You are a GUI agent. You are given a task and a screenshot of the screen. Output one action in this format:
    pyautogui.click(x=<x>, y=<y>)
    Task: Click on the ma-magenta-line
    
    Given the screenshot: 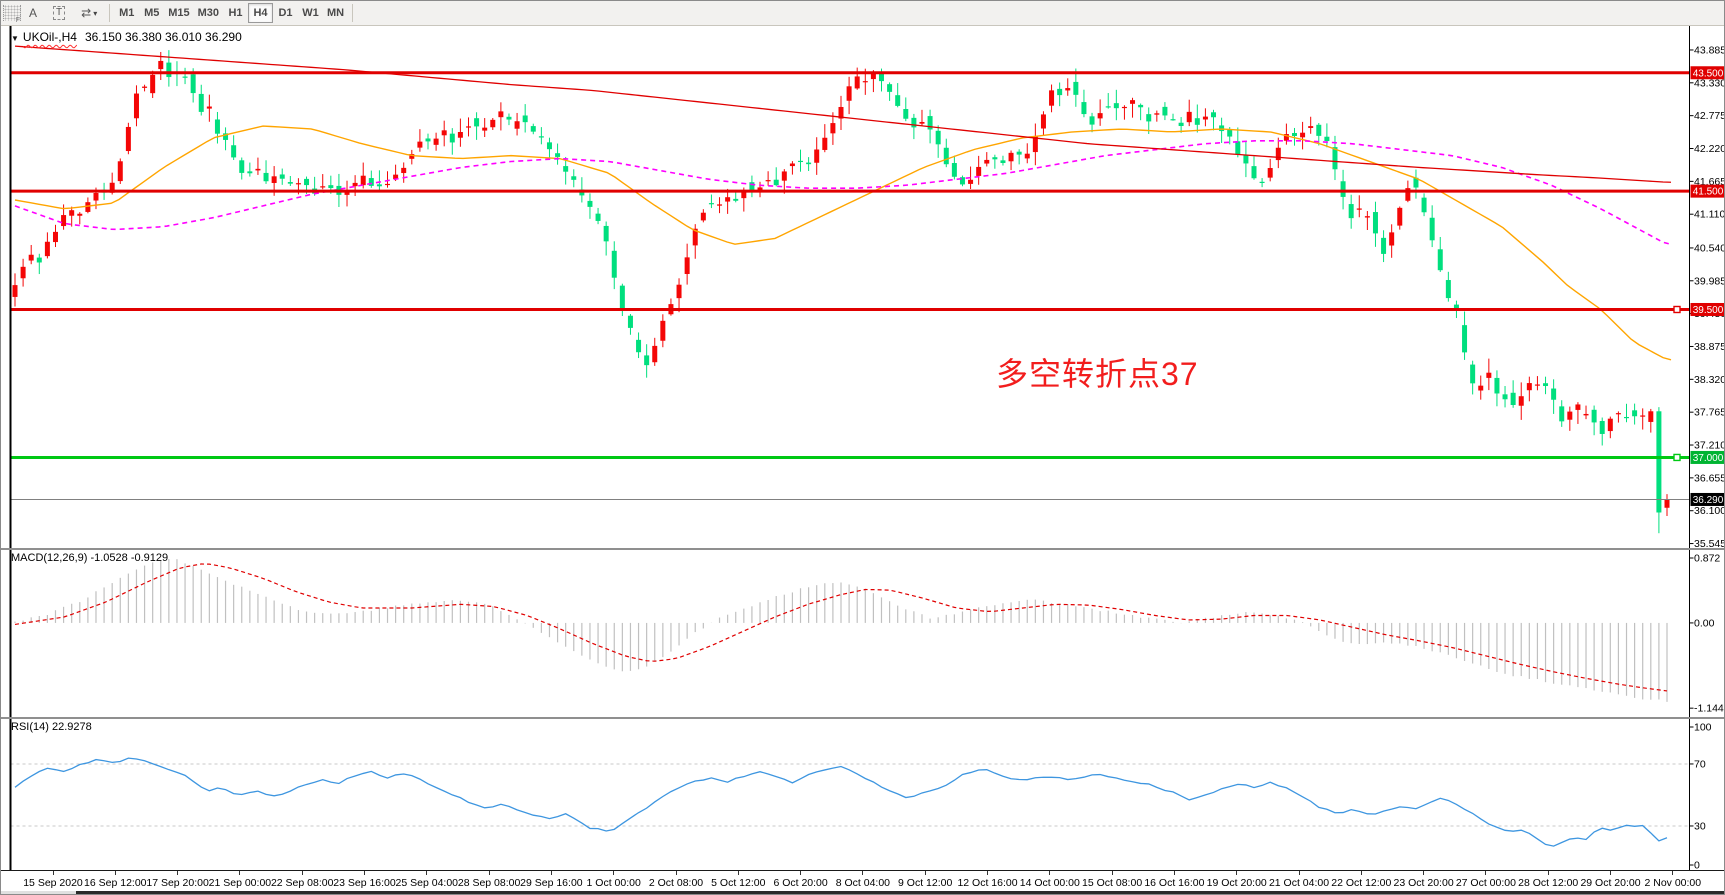 What is the action you would take?
    pyautogui.click(x=843, y=193)
    